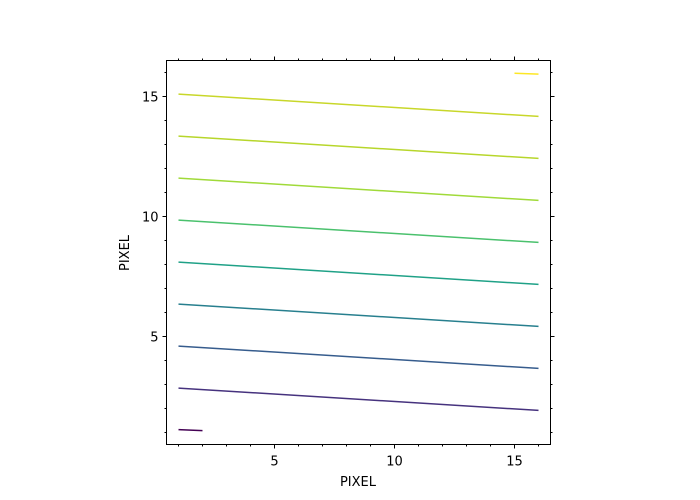 This screenshot has height=500, width=700. I want to click on y-tick-label: 10, so click(150, 218).